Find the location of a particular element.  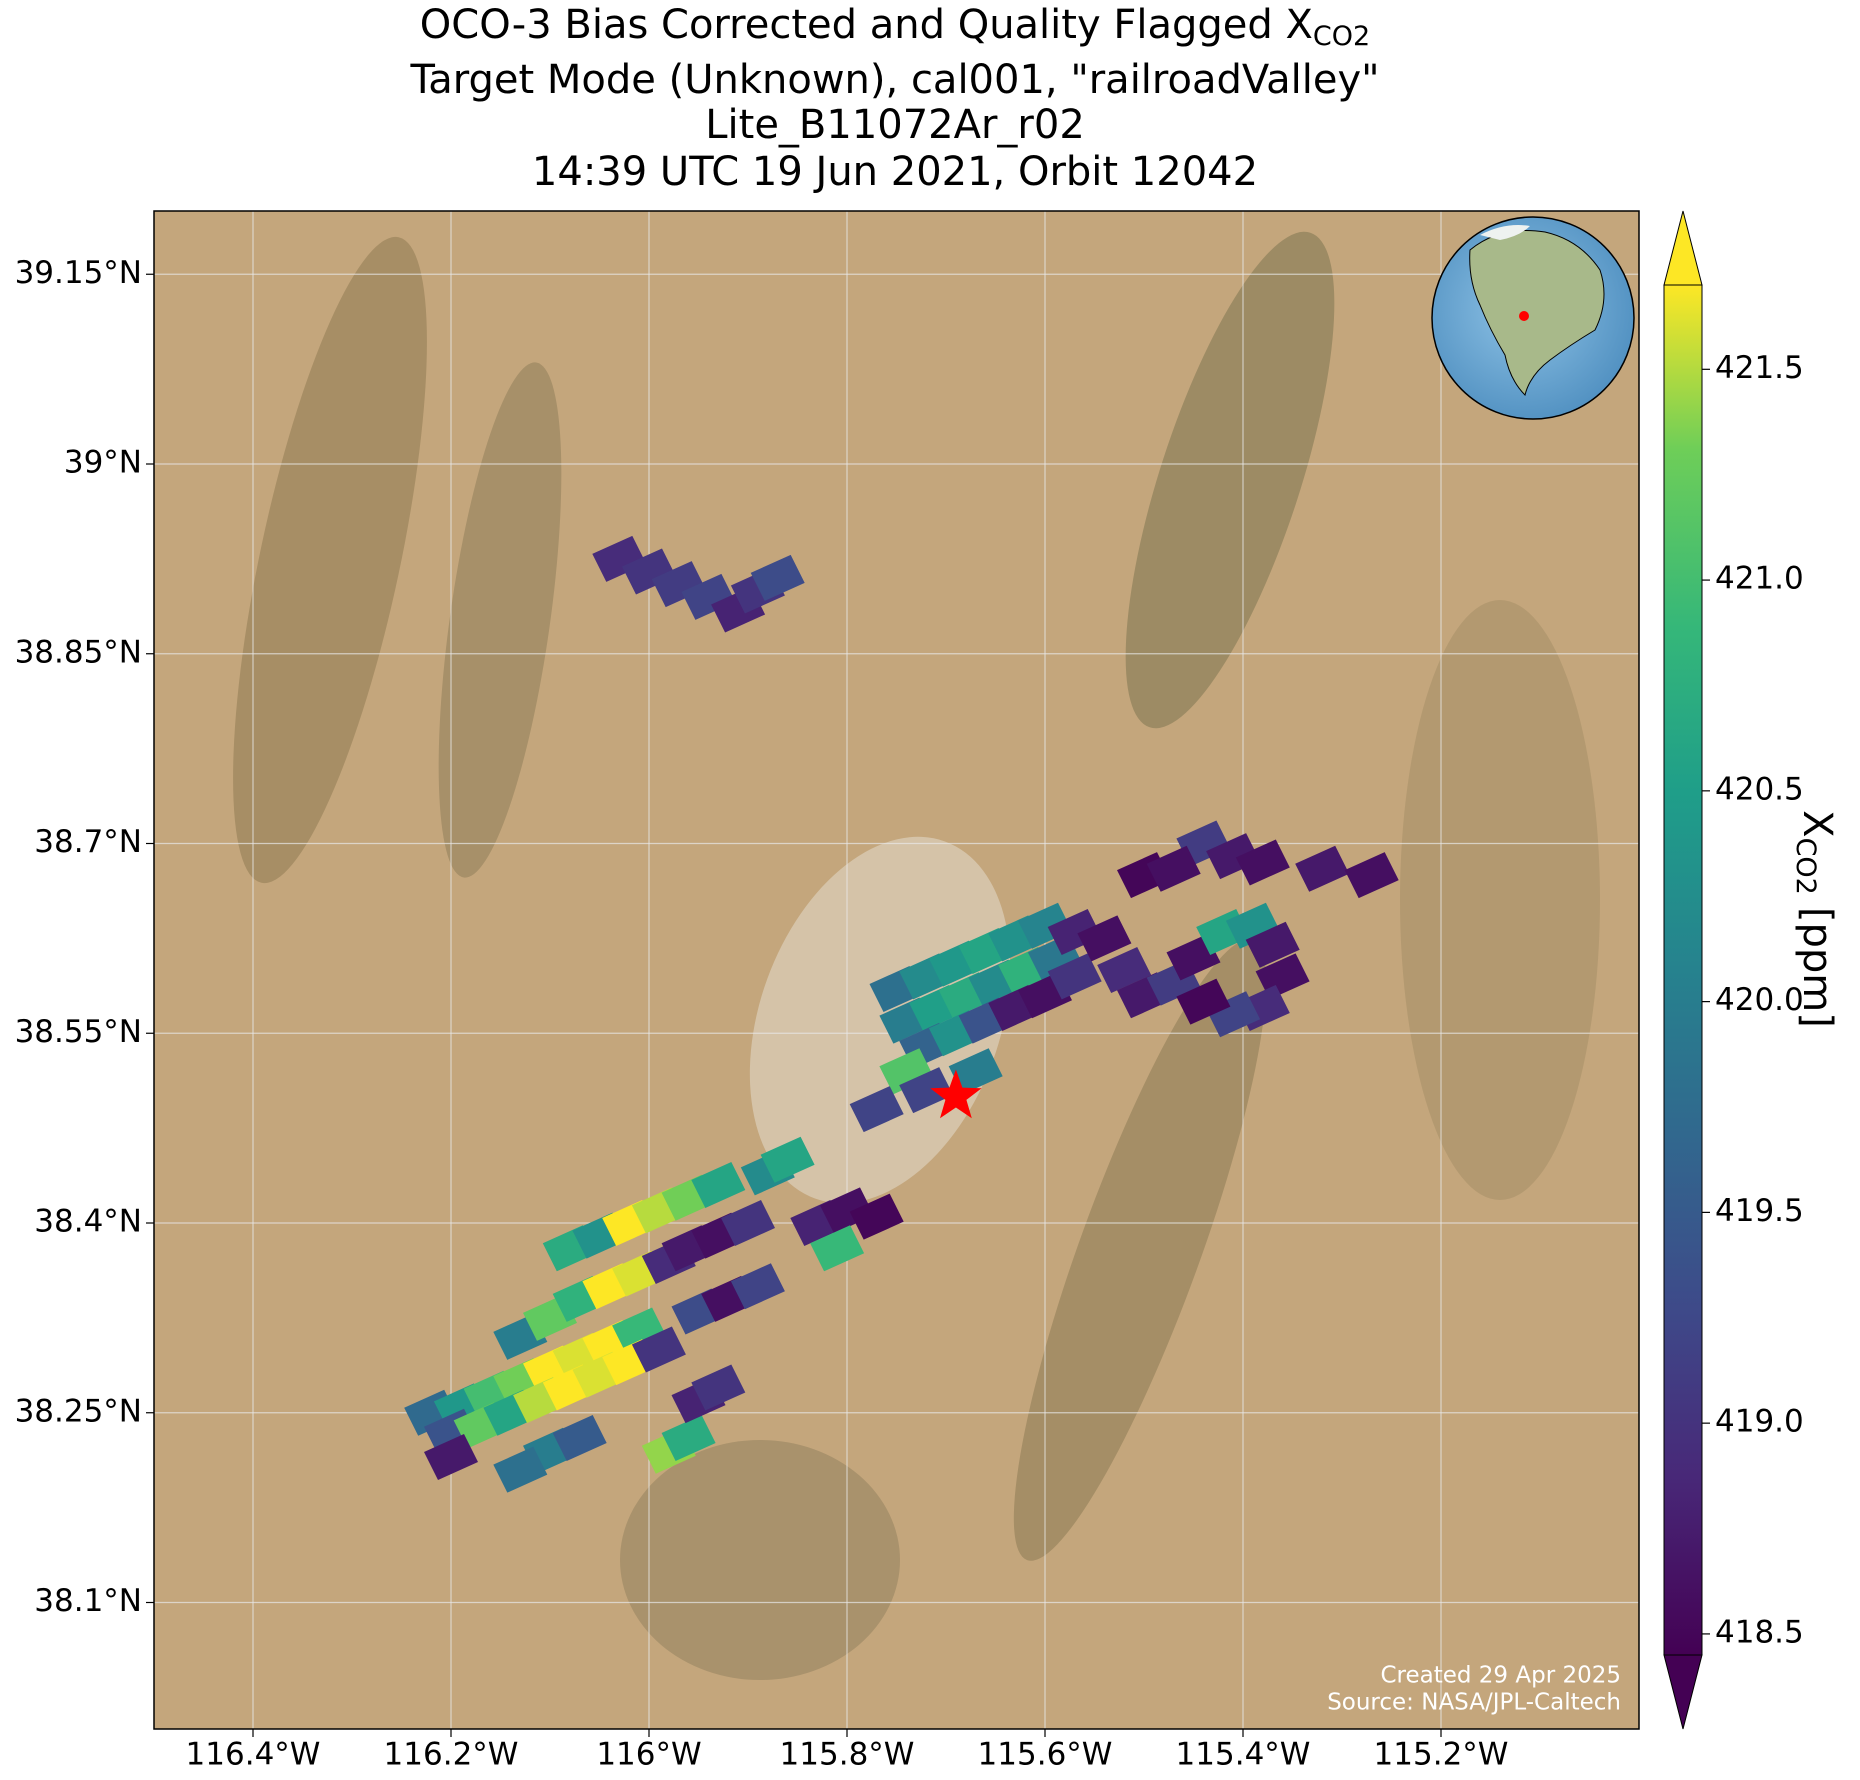

subtitle-line: Lite_B11072Ar_r02 is located at coordinates (895, 125).